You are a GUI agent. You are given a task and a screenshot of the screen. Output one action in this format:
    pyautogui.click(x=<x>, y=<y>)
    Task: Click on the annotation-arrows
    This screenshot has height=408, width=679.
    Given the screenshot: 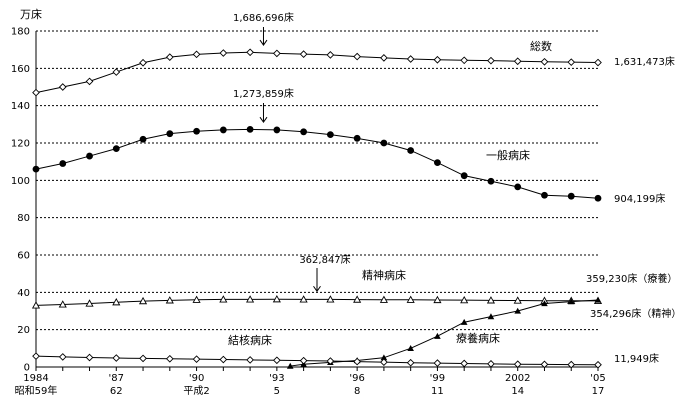 What is the action you would take?
    pyautogui.click(x=290, y=160)
    